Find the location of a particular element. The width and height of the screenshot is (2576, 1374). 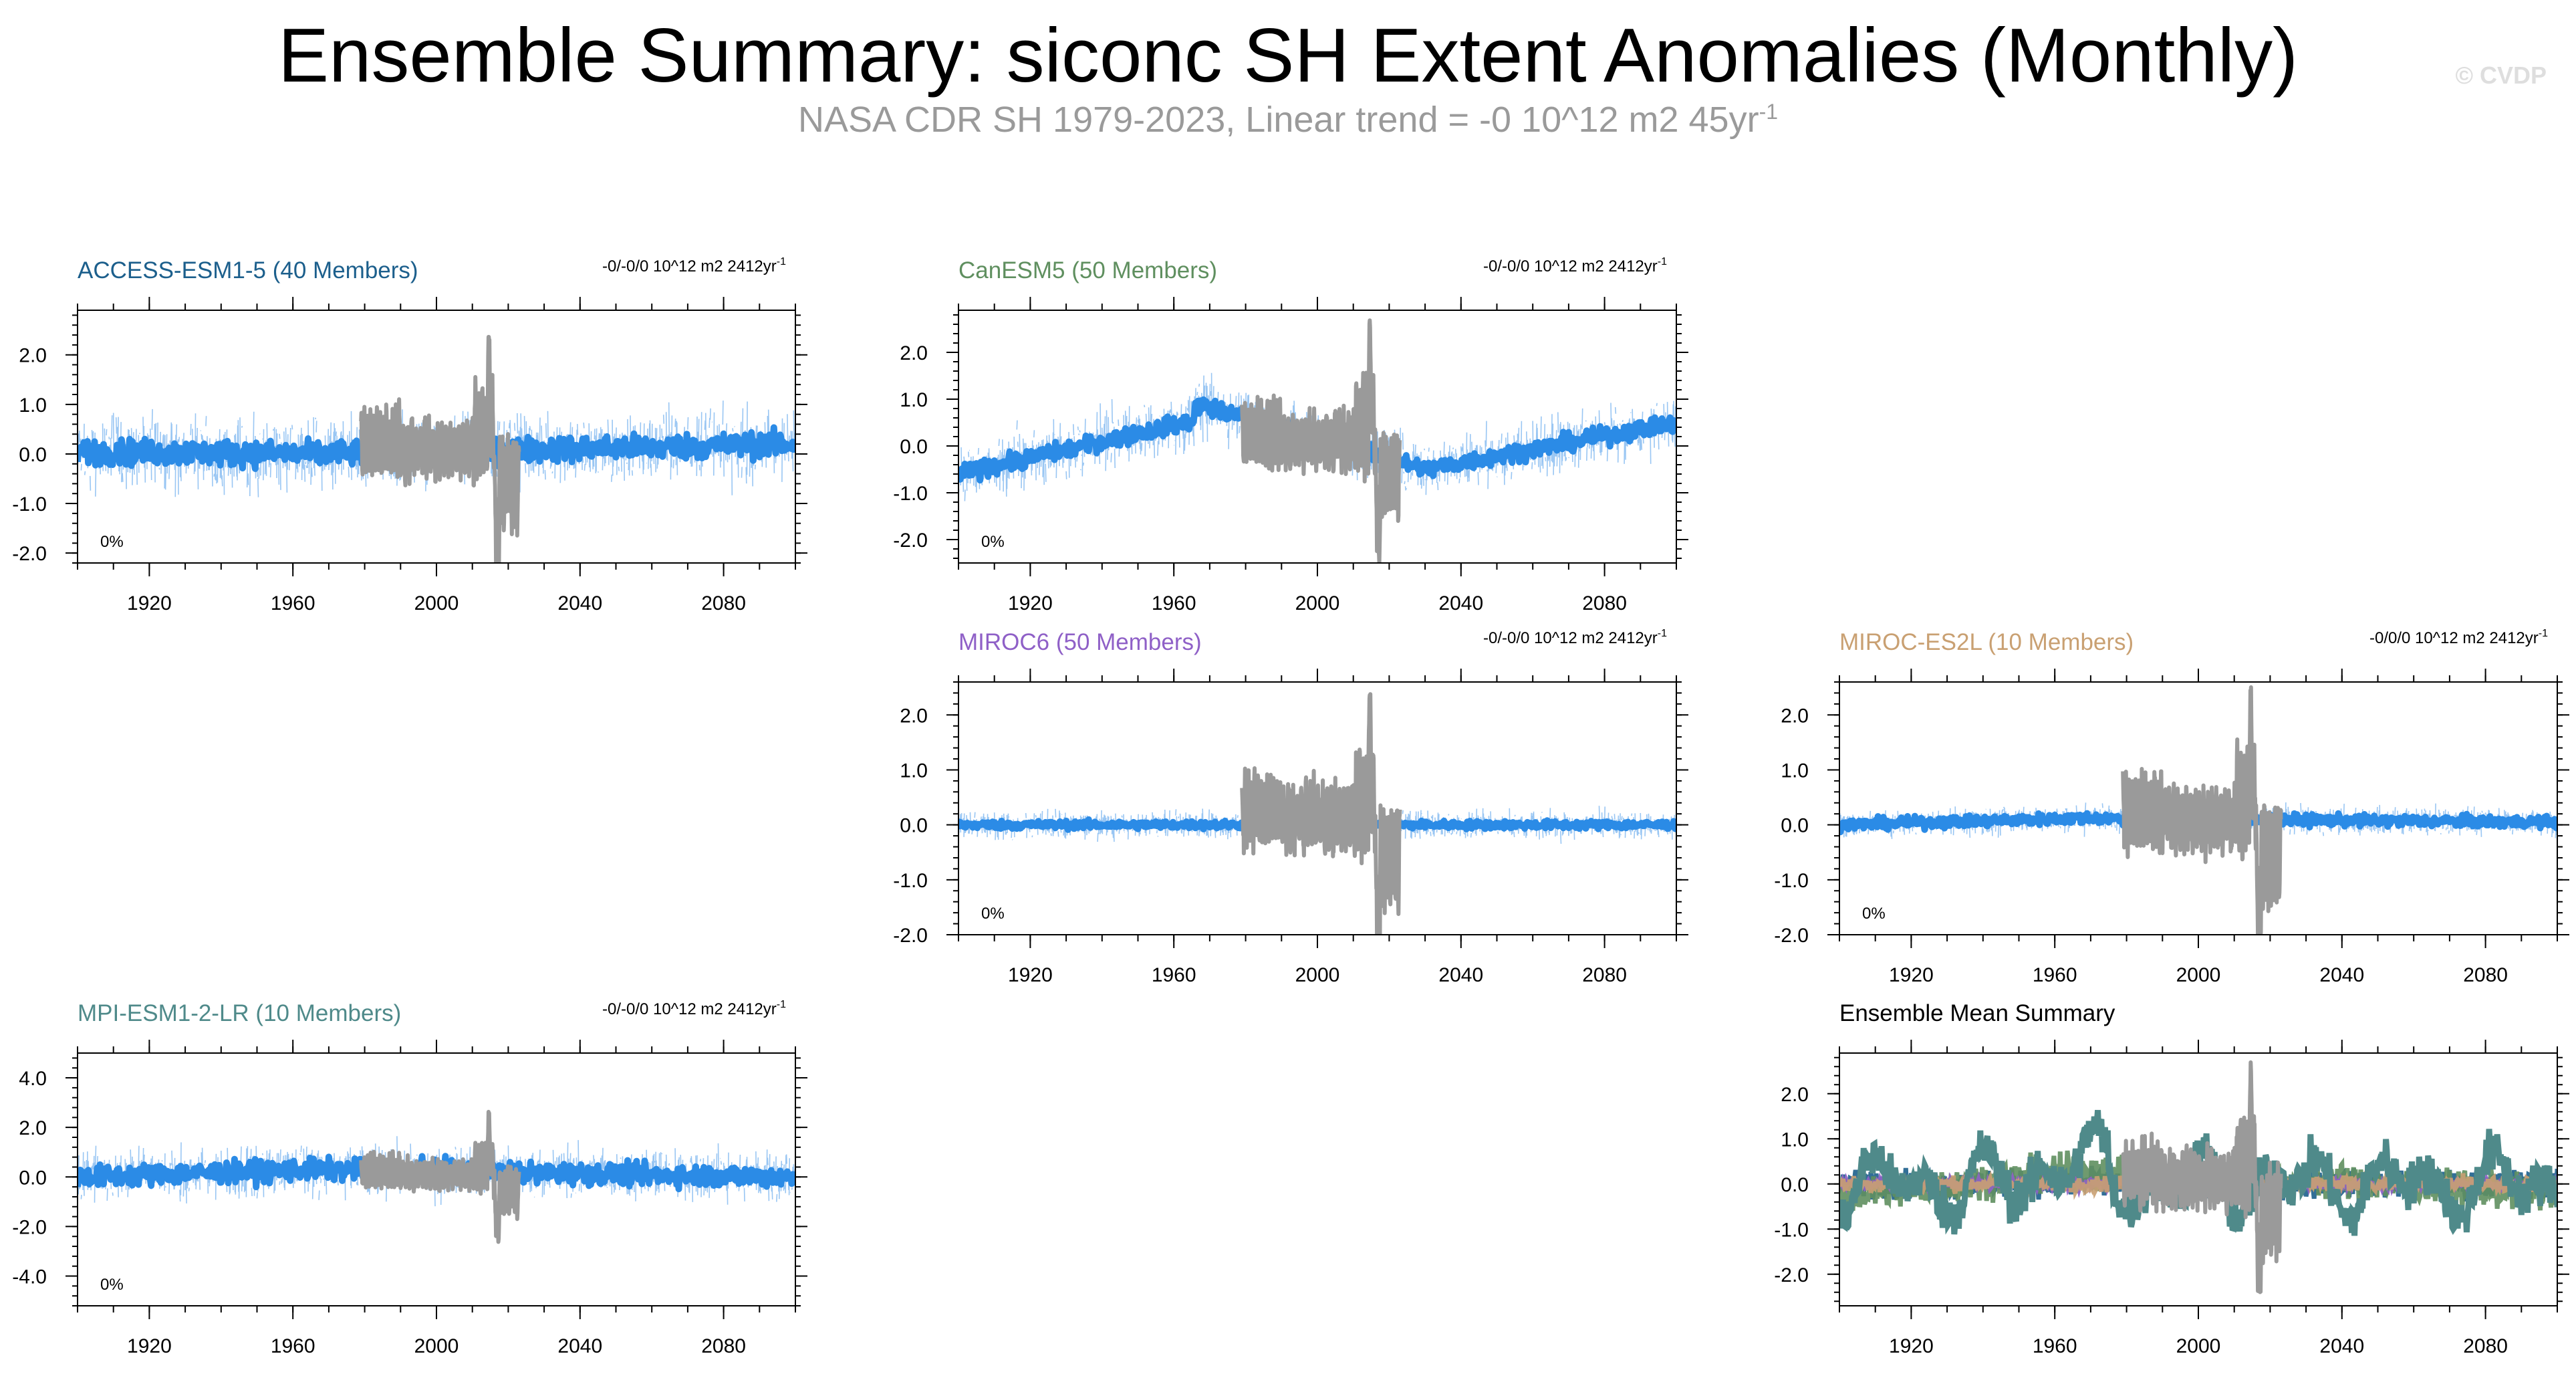

panel-title: CanESM5 (50 Members) is located at coordinates (1087, 270).